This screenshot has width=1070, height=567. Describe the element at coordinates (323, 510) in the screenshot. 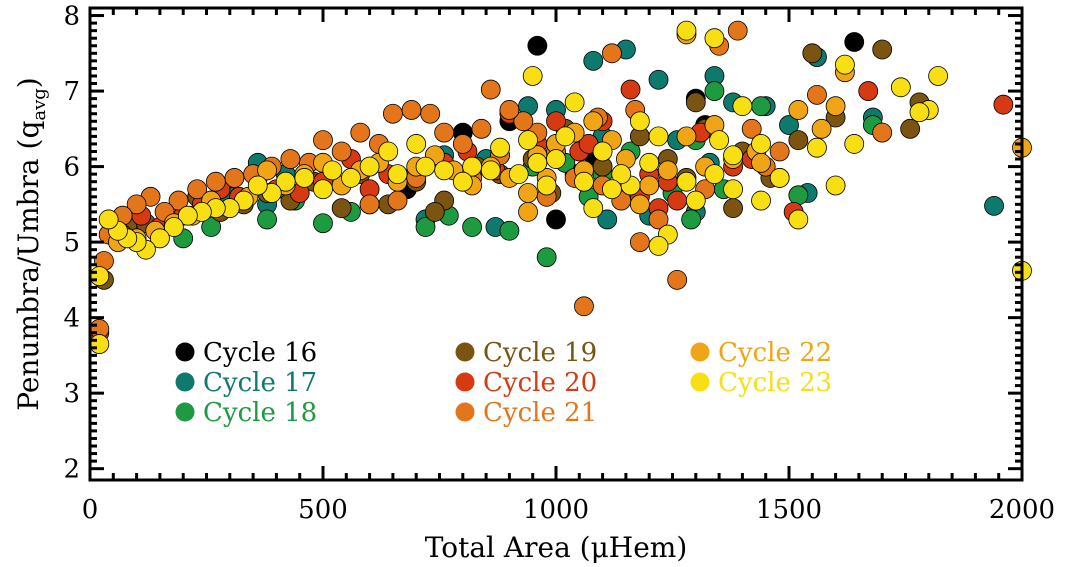

I see `x-tick-label-500: 500` at that location.